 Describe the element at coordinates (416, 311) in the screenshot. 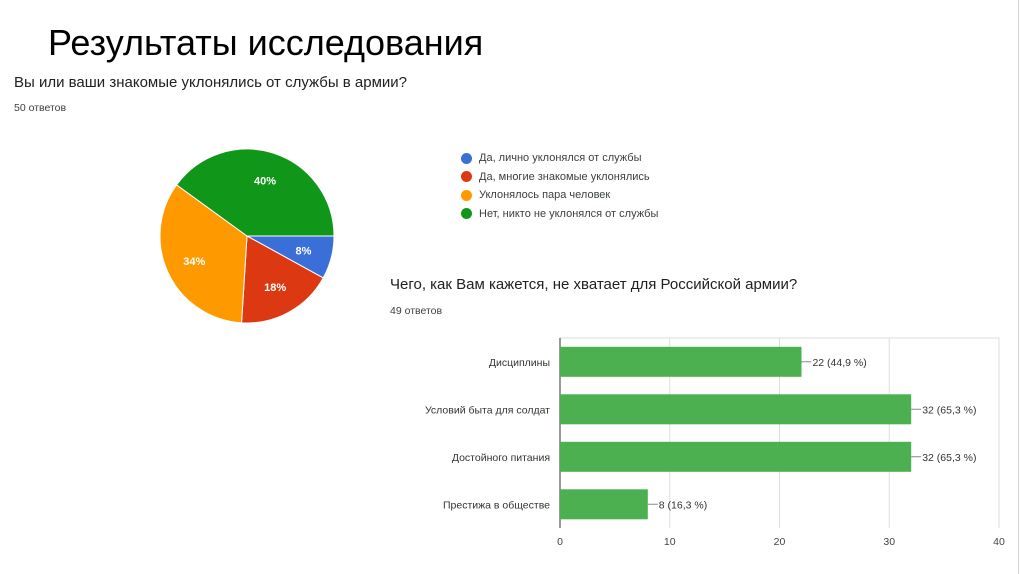

I see `question-2-response-count: 49 ответов` at that location.